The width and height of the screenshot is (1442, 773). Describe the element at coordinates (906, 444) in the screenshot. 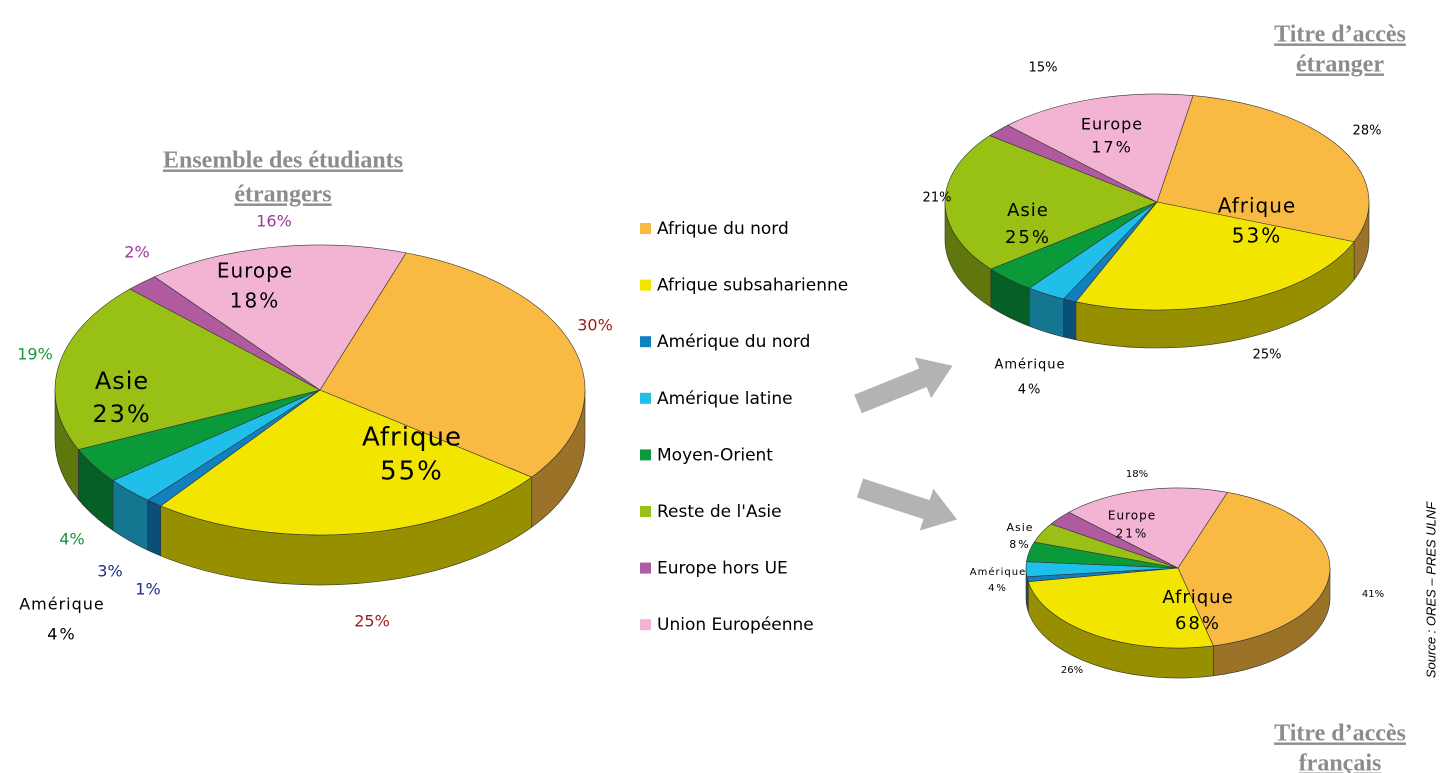

I see `arrows` at that location.